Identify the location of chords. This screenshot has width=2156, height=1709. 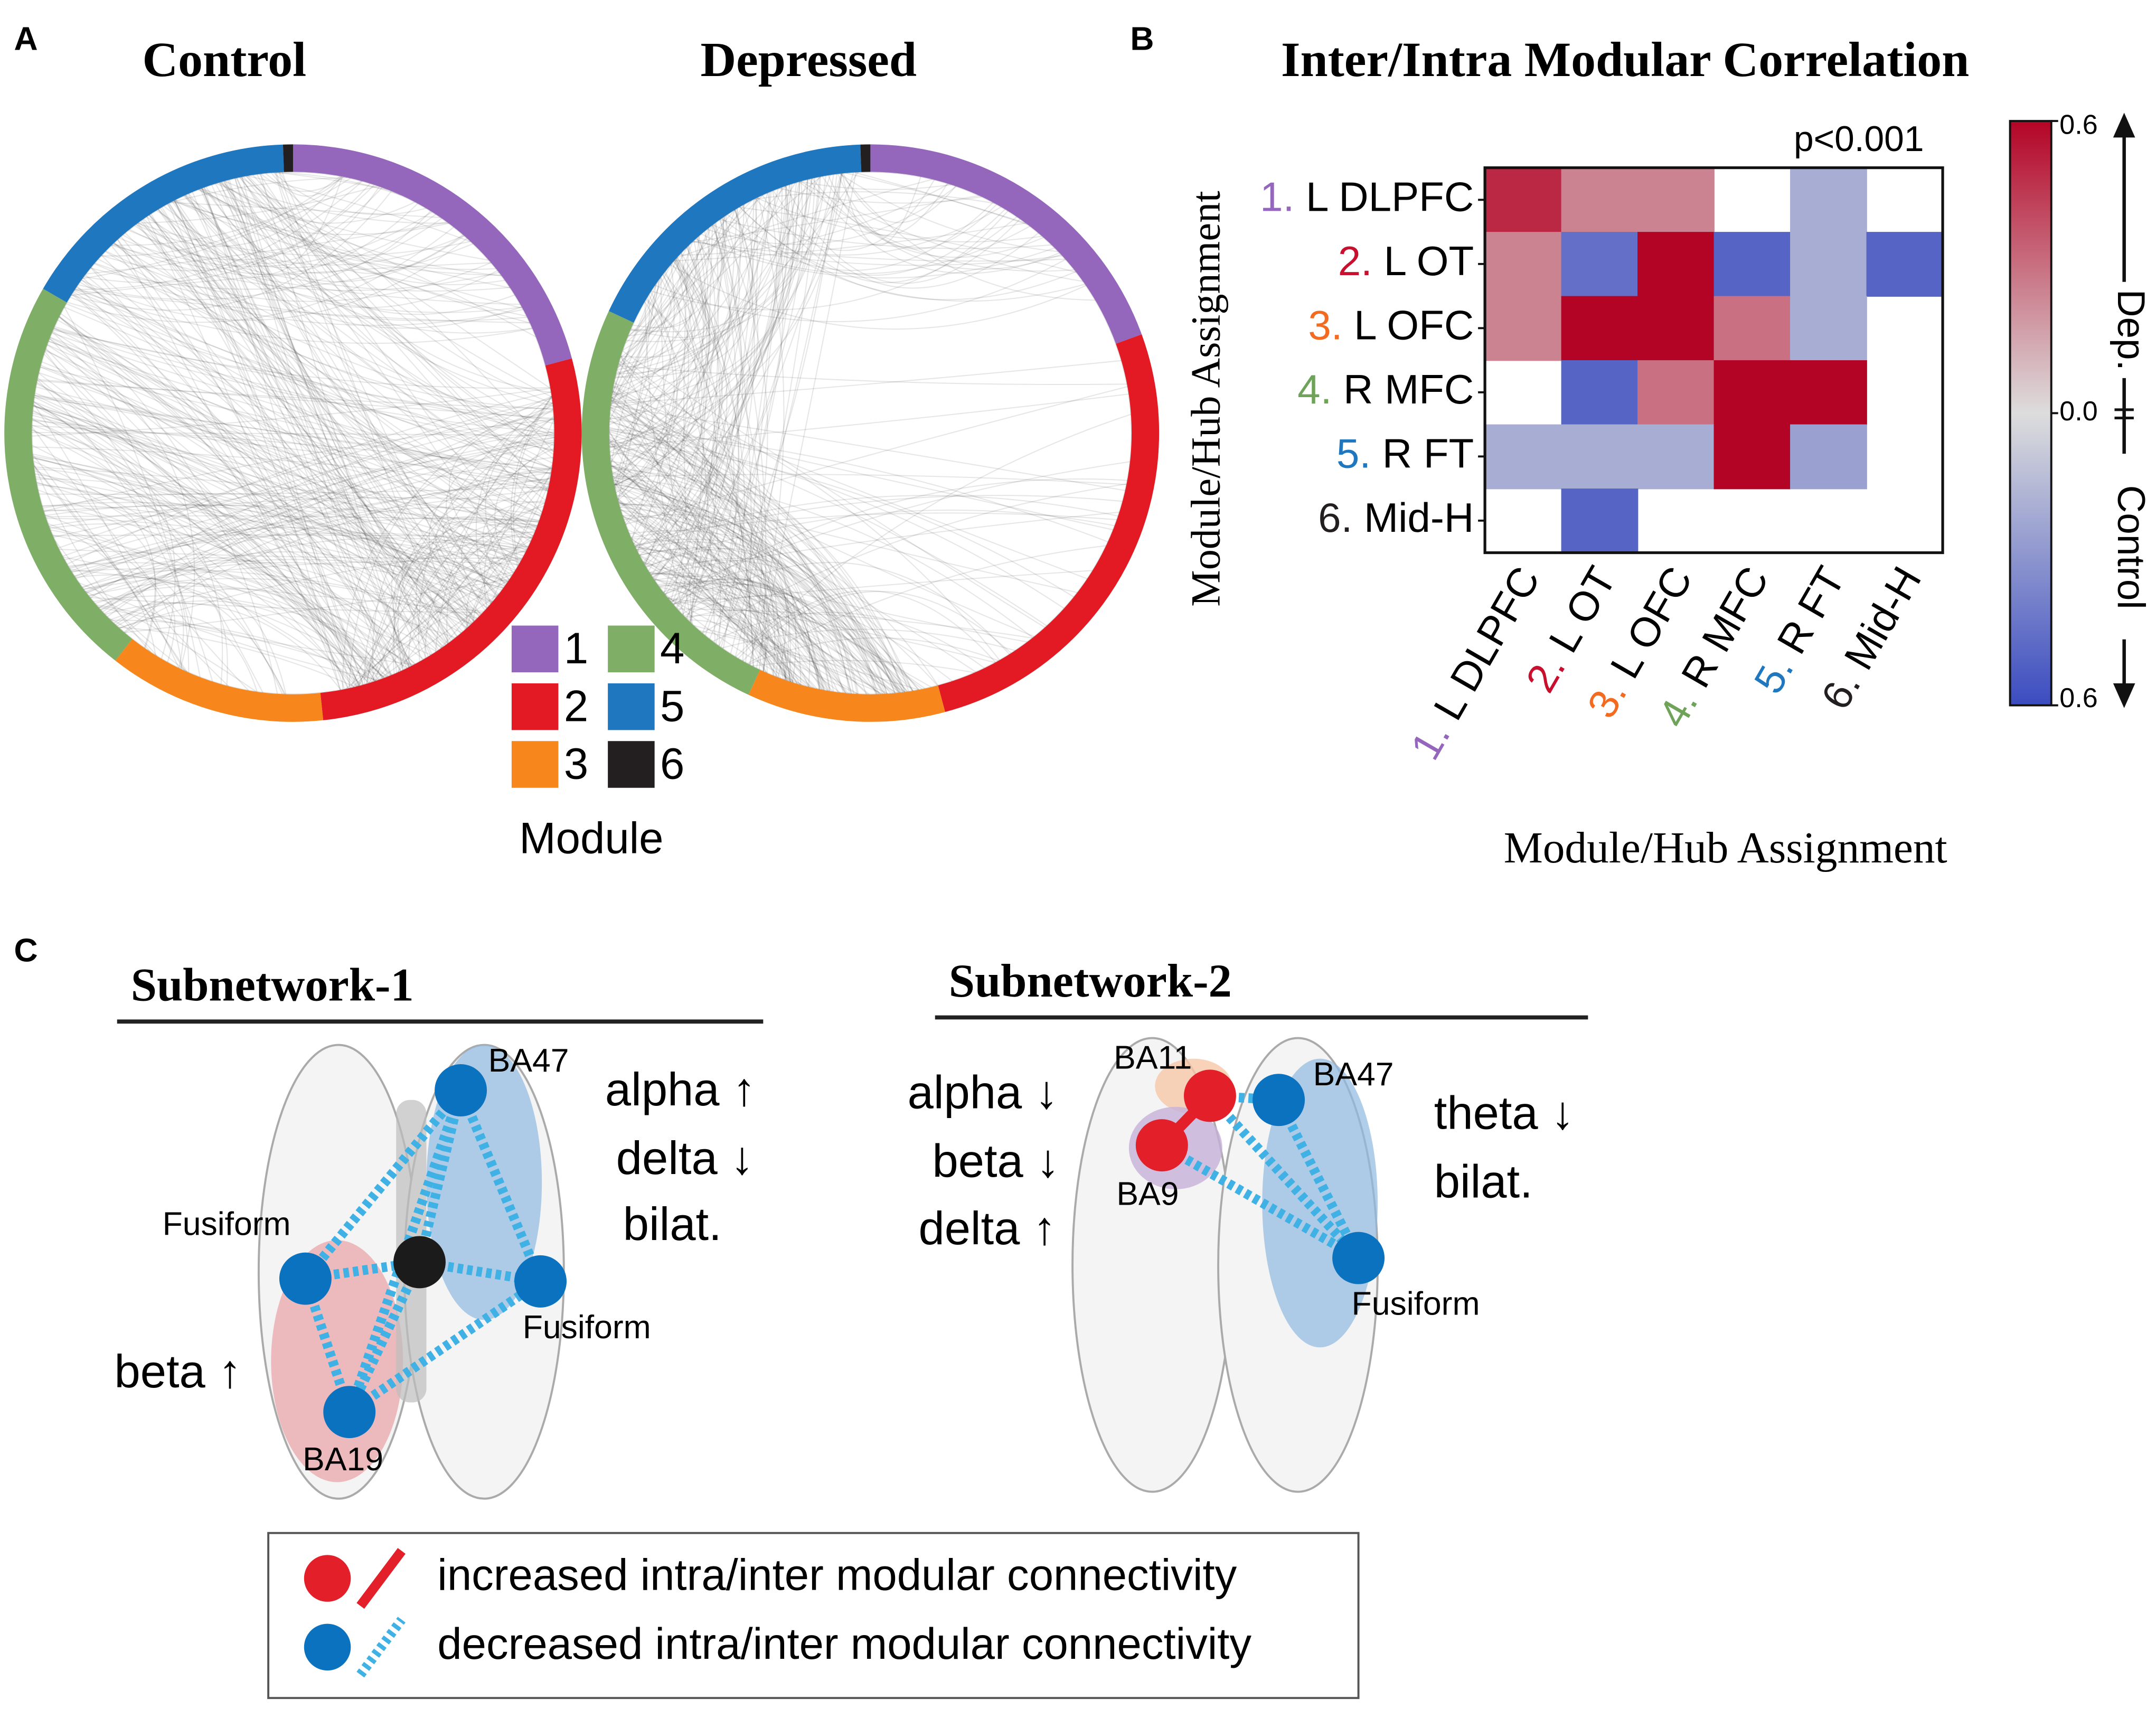
(293, 433).